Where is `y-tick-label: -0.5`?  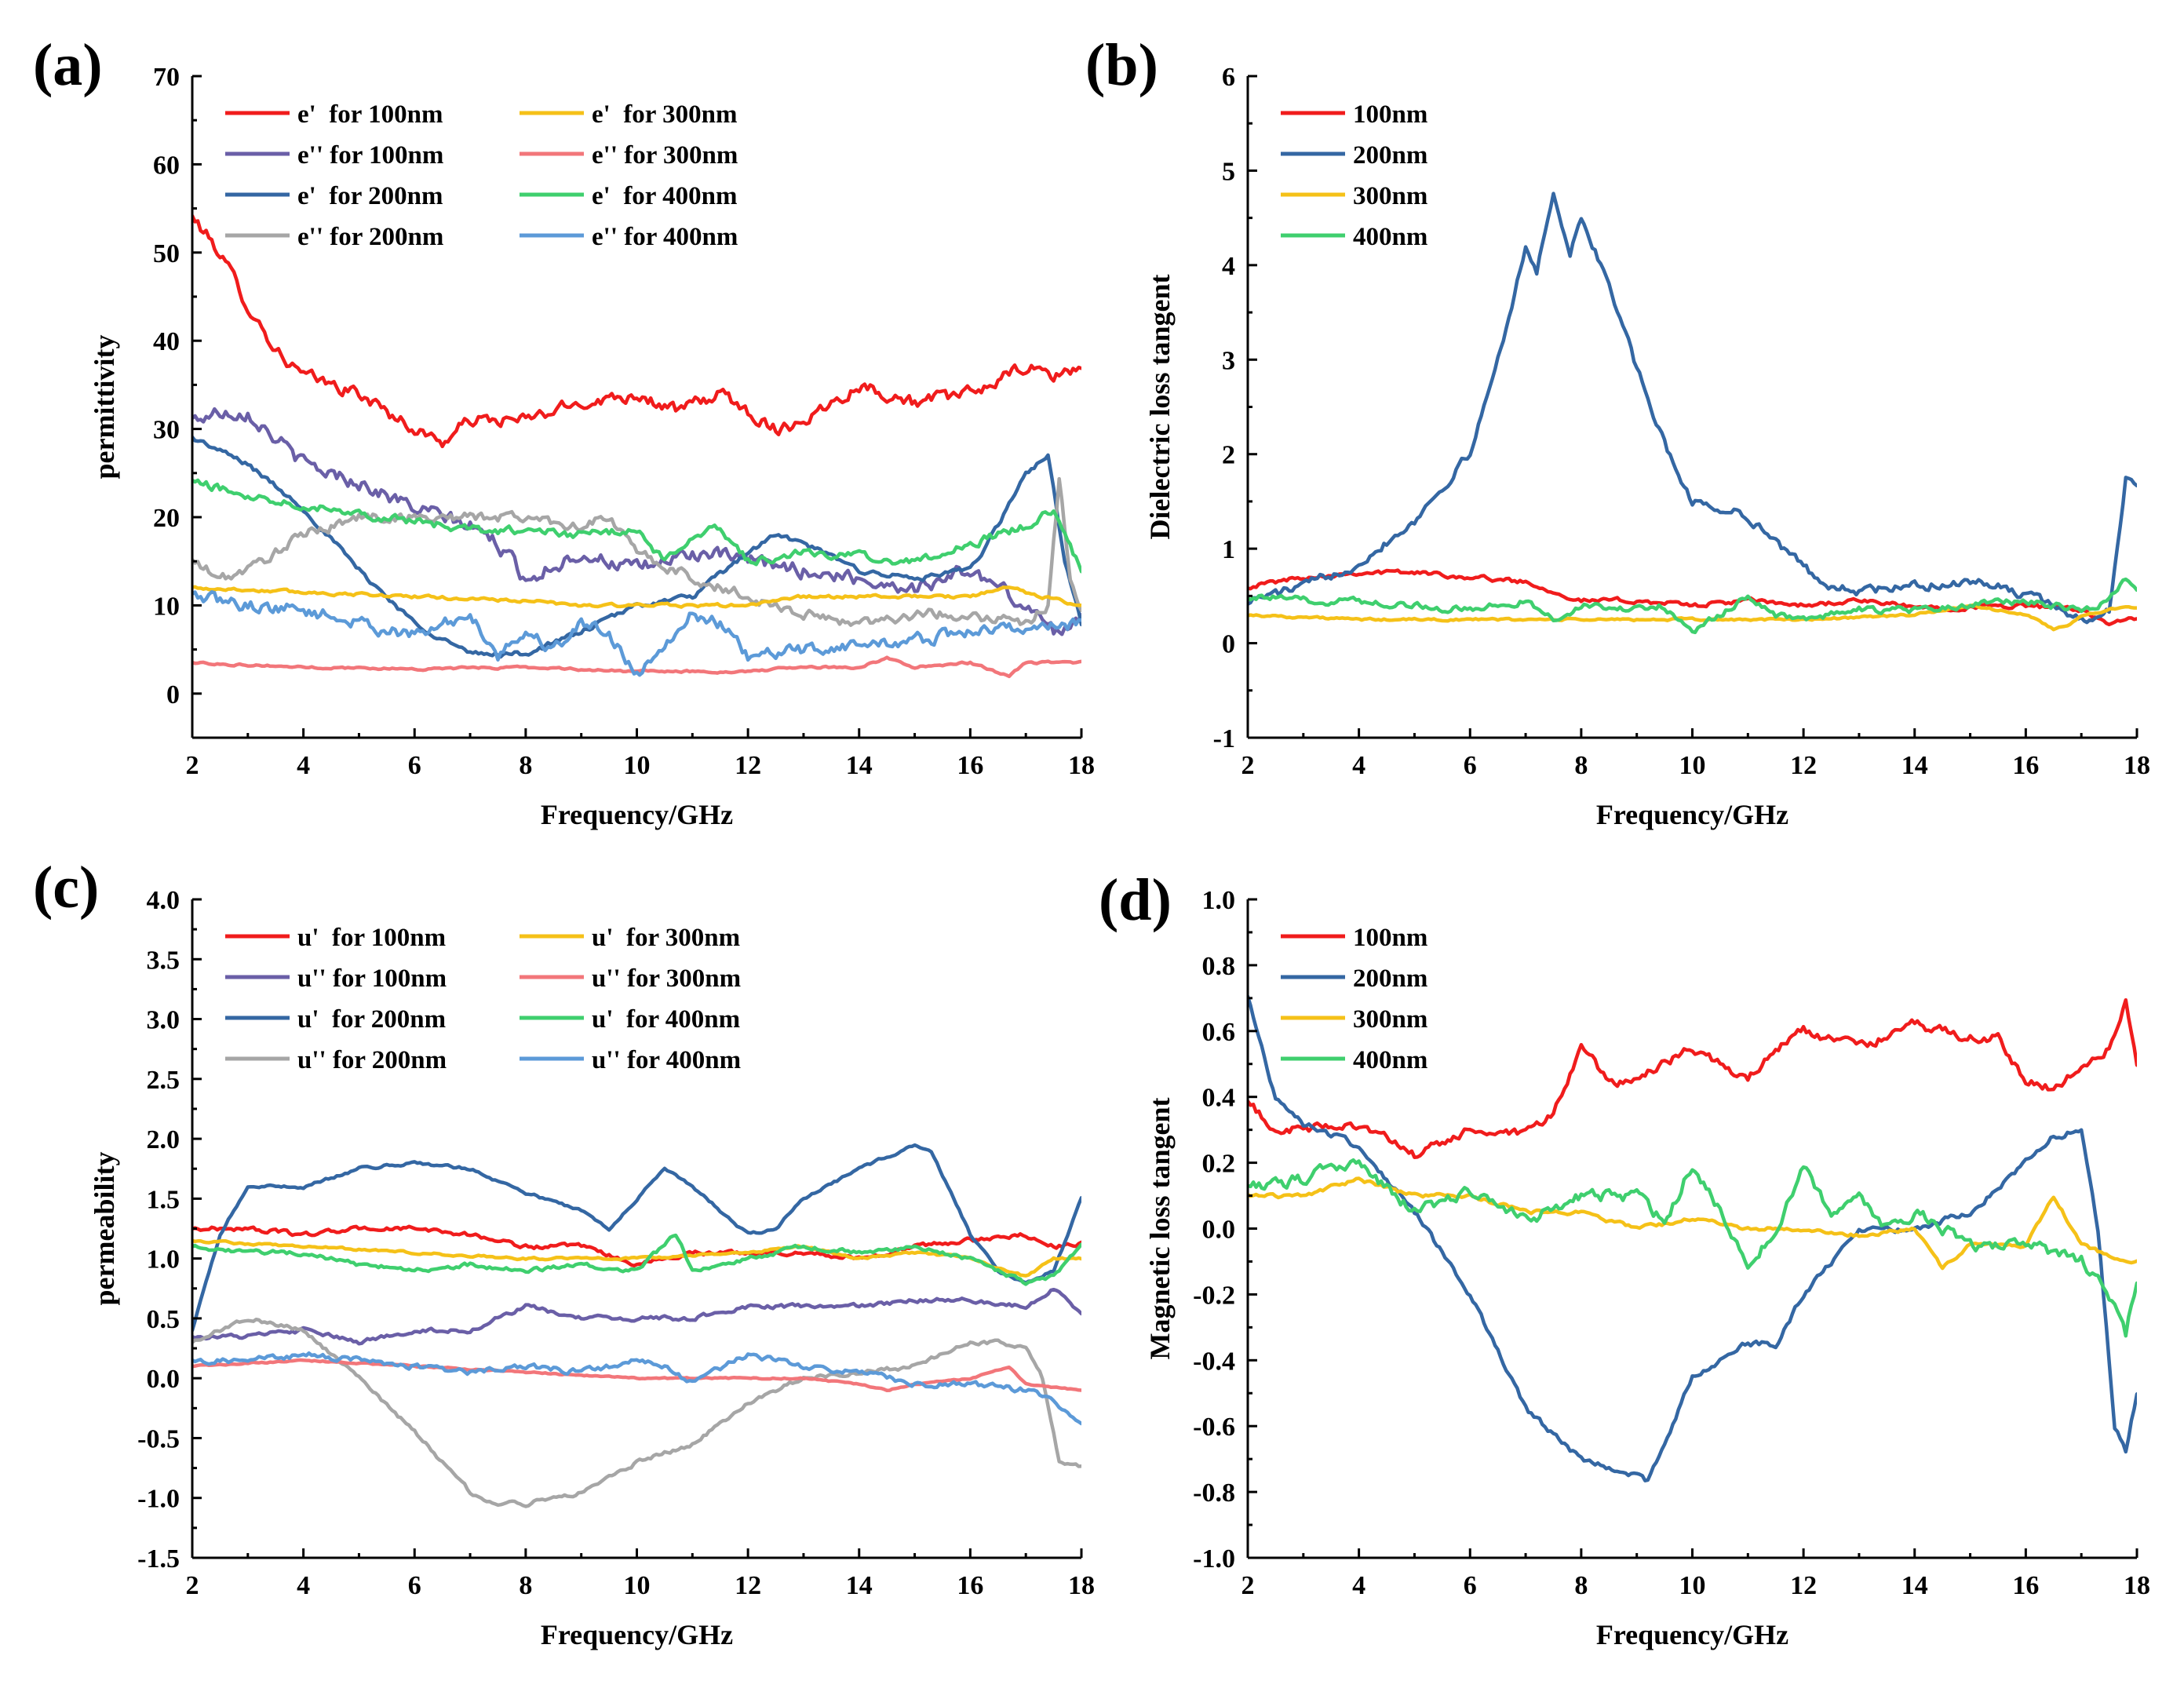
y-tick-label: -0.5 is located at coordinates (158, 1438).